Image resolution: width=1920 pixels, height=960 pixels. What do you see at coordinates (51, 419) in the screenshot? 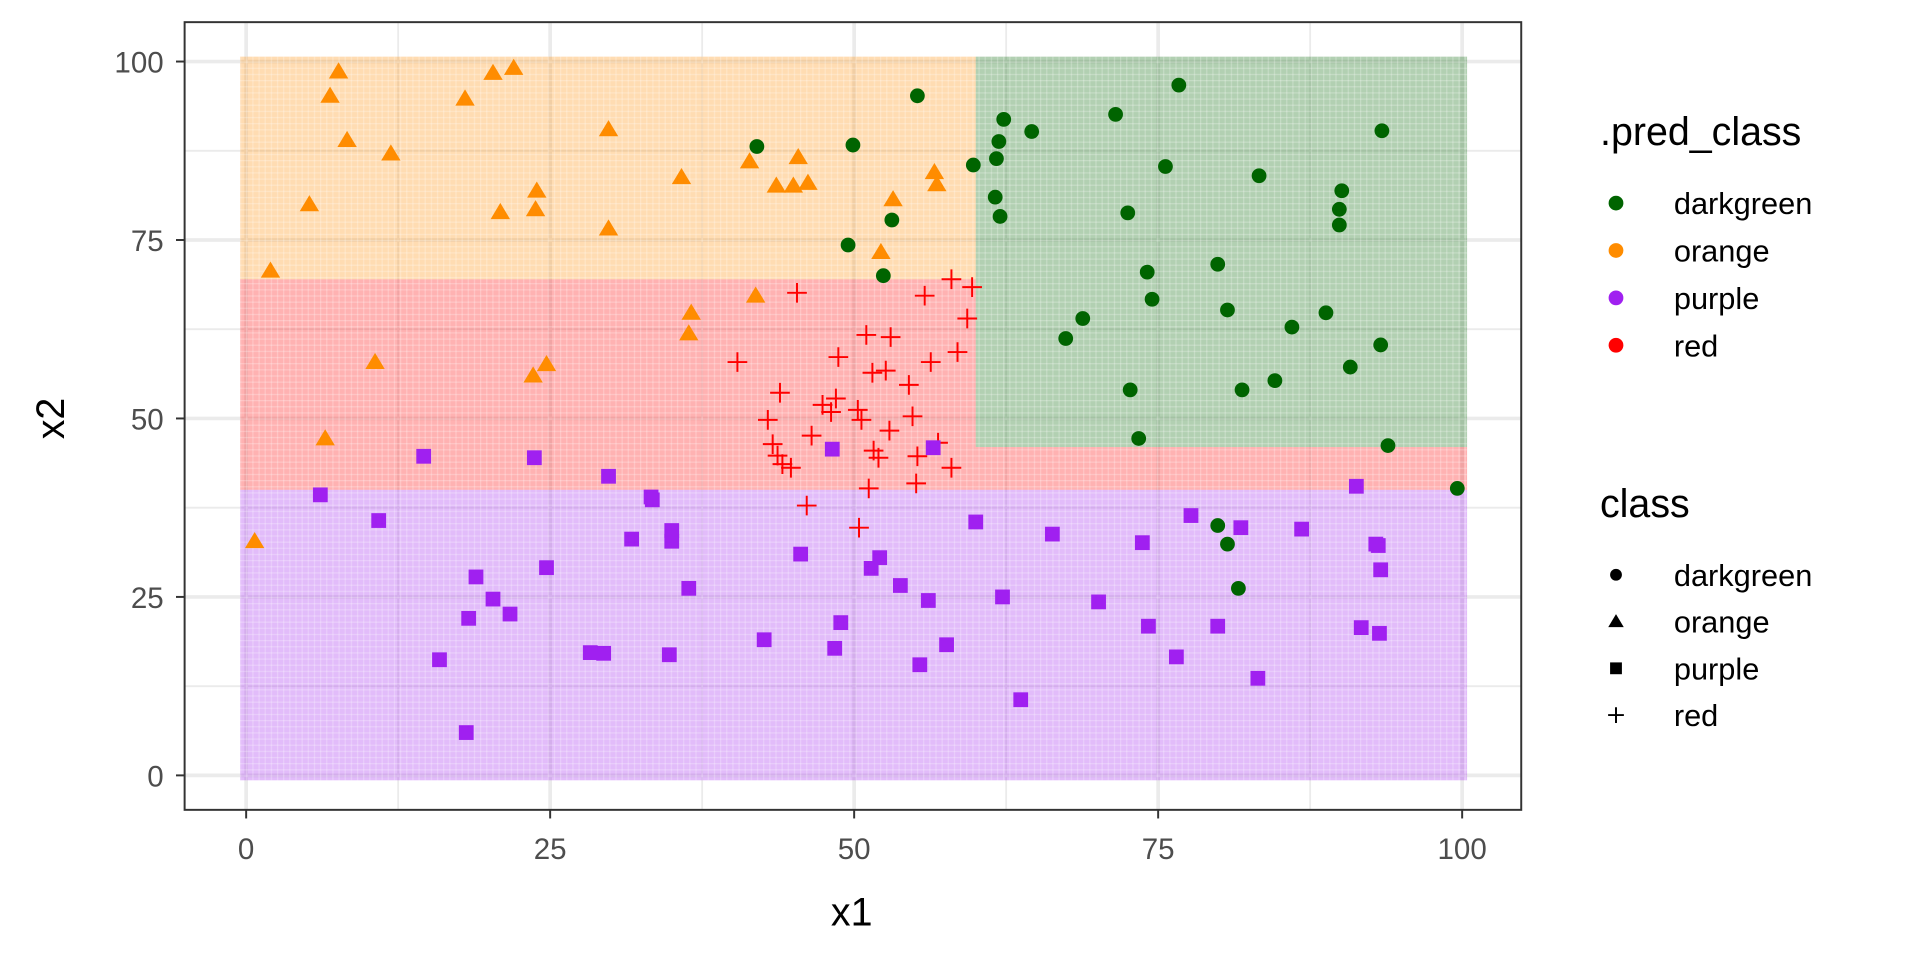
I see `y-axis-title: x2` at bounding box center [51, 419].